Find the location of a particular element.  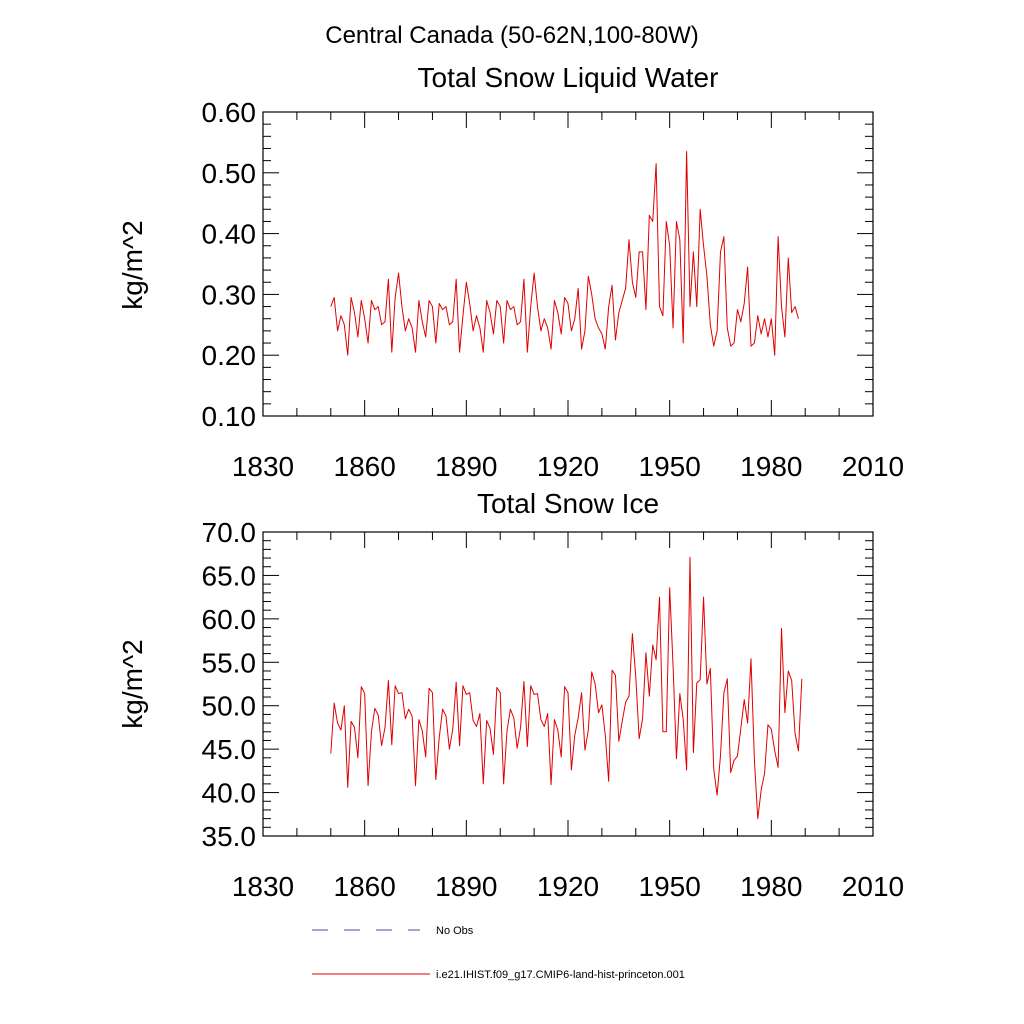

y-tick-label: 0.50 is located at coordinates (229, 173).